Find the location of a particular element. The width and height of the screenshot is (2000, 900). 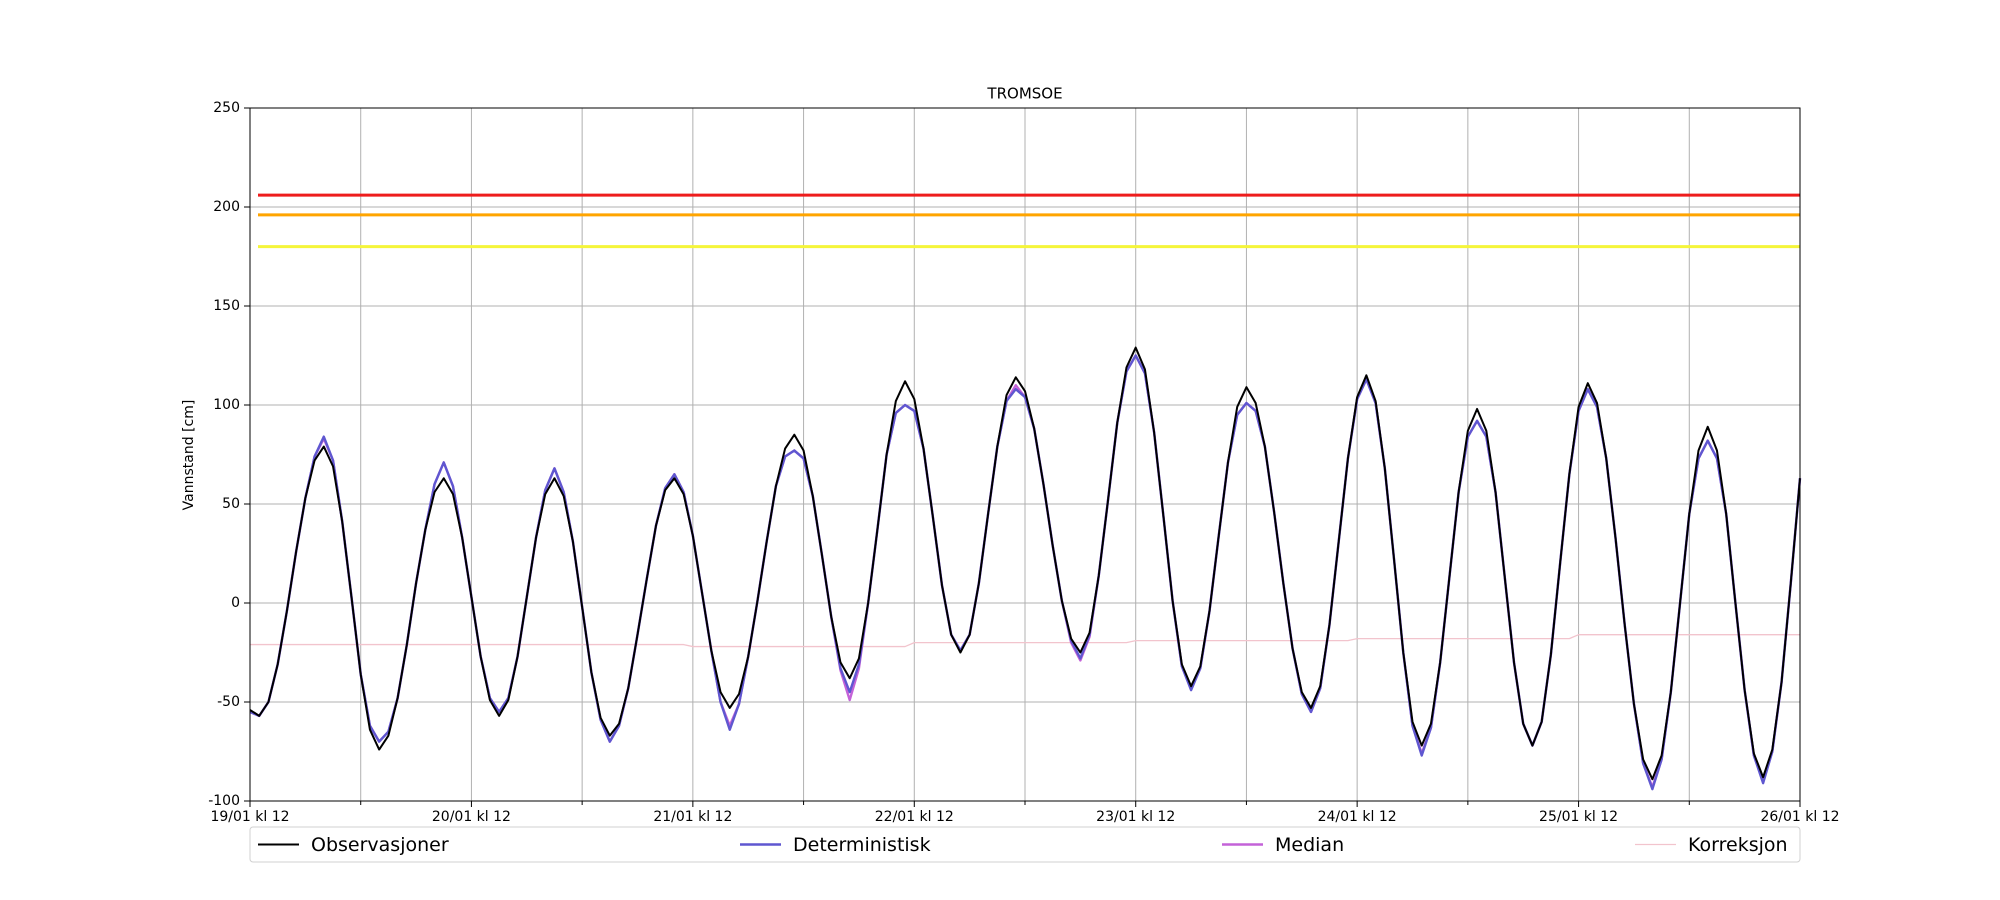

chart-title: TROMSOE is located at coordinates (1024, 94).